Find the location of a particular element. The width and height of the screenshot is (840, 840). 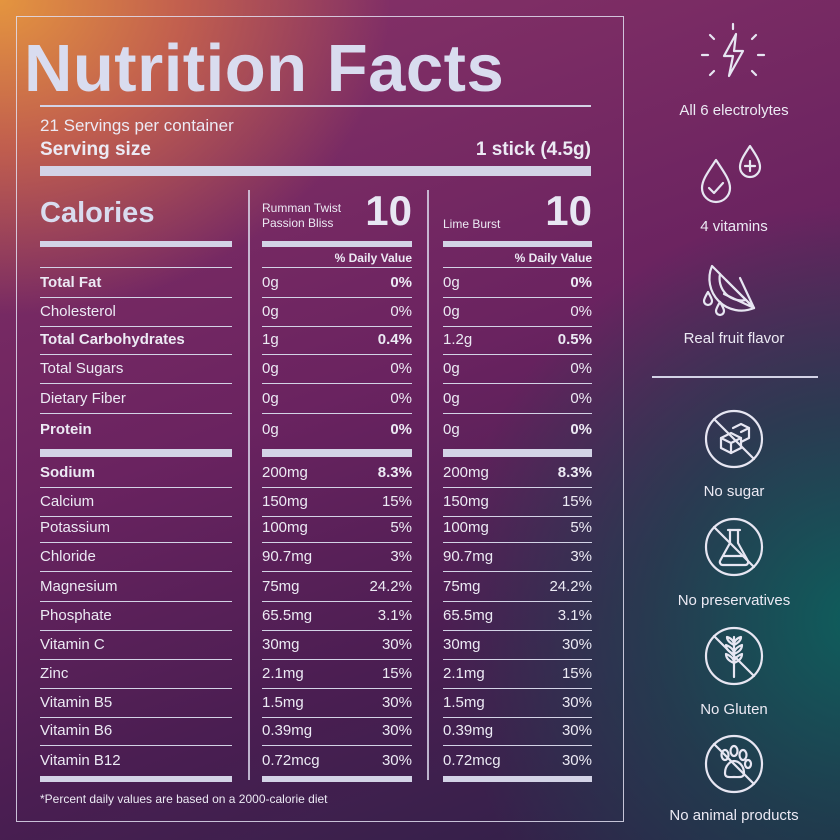

amount-flavor2: 0.72mcg is located at coordinates (472, 760).